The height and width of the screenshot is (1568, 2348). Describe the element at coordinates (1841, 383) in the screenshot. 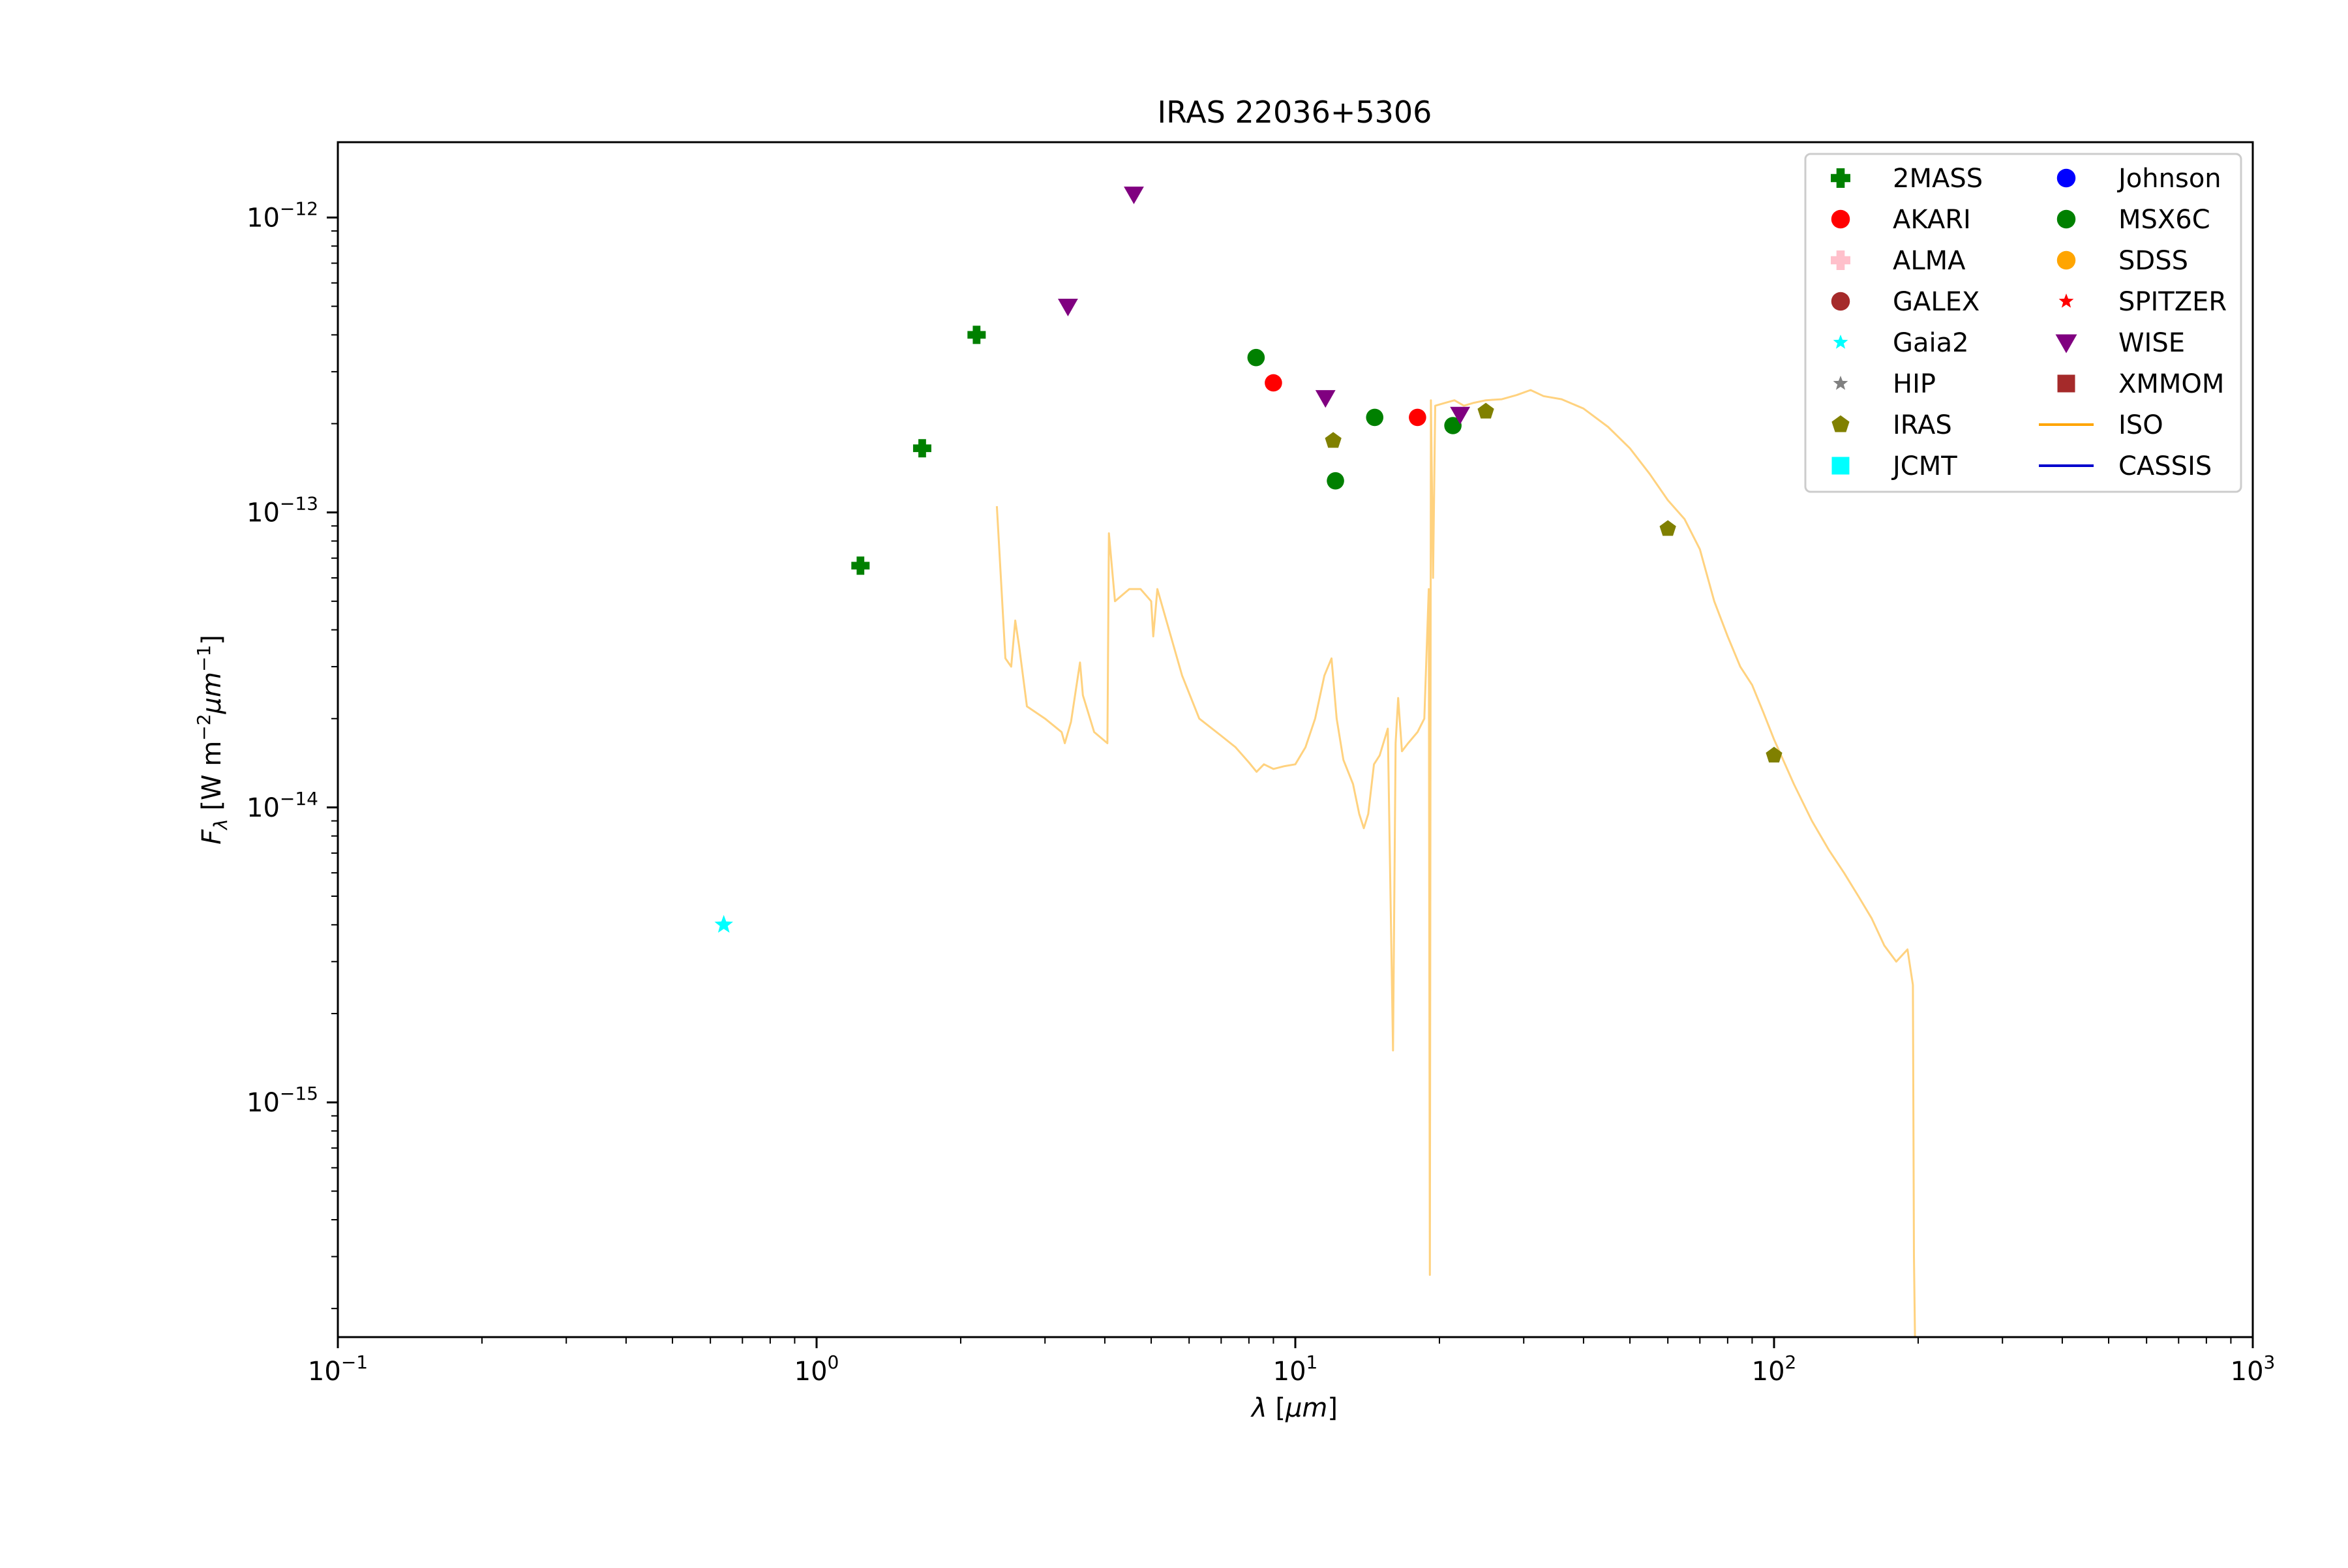

I see `legend-marker-hip` at that location.